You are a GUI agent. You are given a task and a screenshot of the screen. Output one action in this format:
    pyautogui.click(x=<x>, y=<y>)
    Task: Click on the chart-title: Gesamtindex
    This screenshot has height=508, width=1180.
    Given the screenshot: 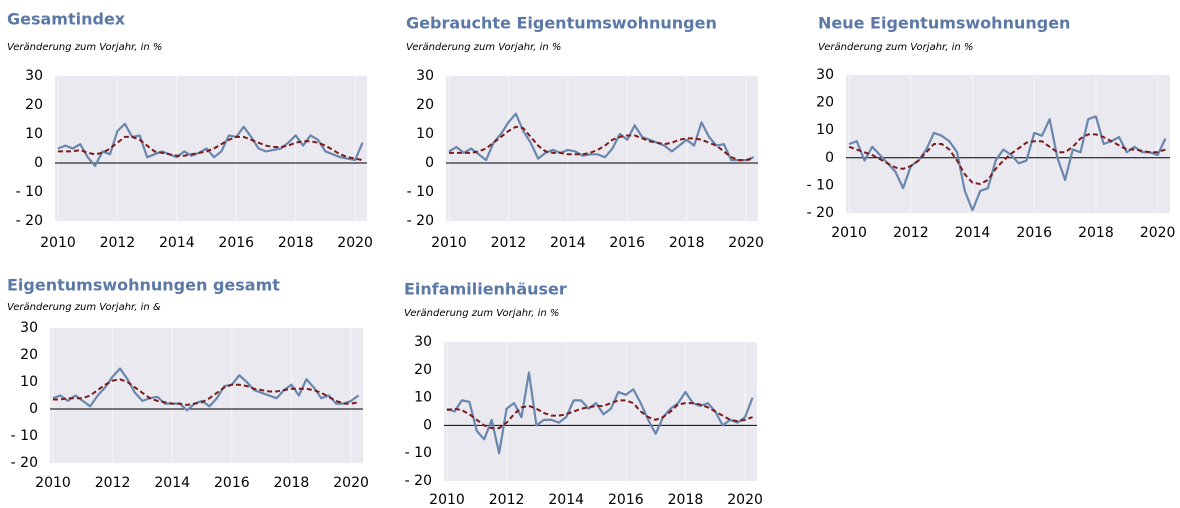 What is the action you would take?
    pyautogui.click(x=66, y=19)
    